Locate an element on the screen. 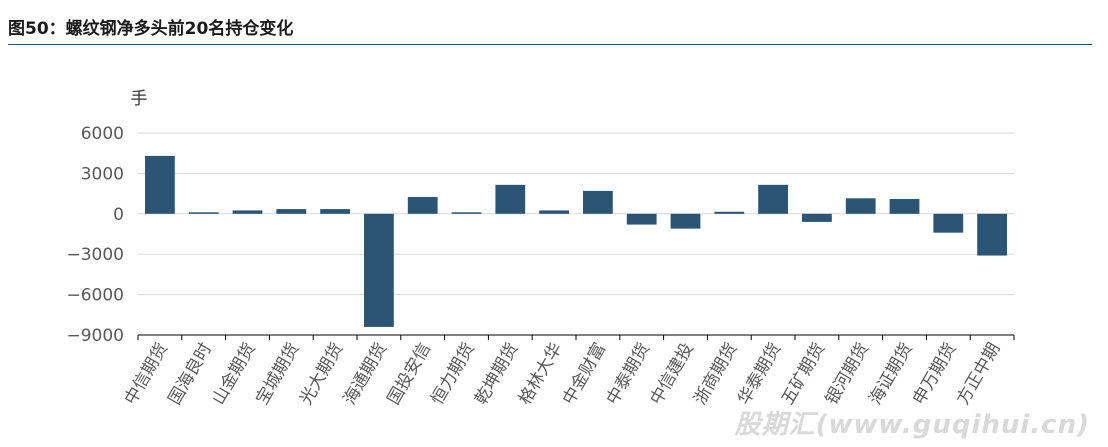 The image size is (1108, 447). y-tick-label: 0 is located at coordinates (118, 215).